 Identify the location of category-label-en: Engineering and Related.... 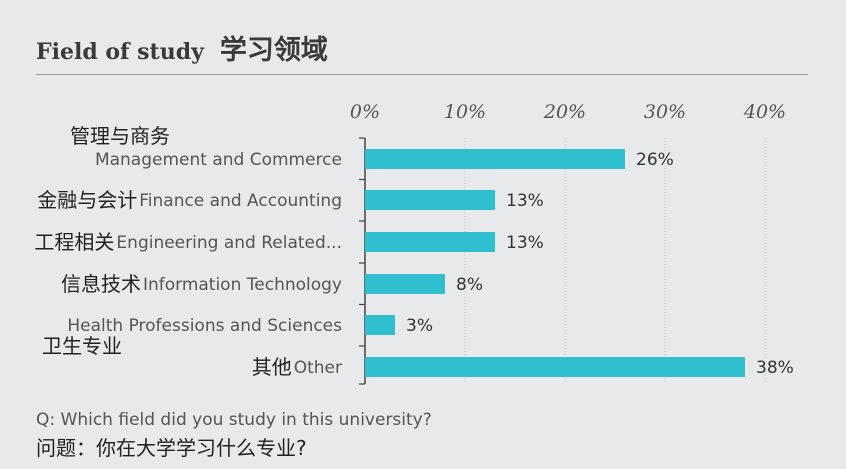
(229, 243).